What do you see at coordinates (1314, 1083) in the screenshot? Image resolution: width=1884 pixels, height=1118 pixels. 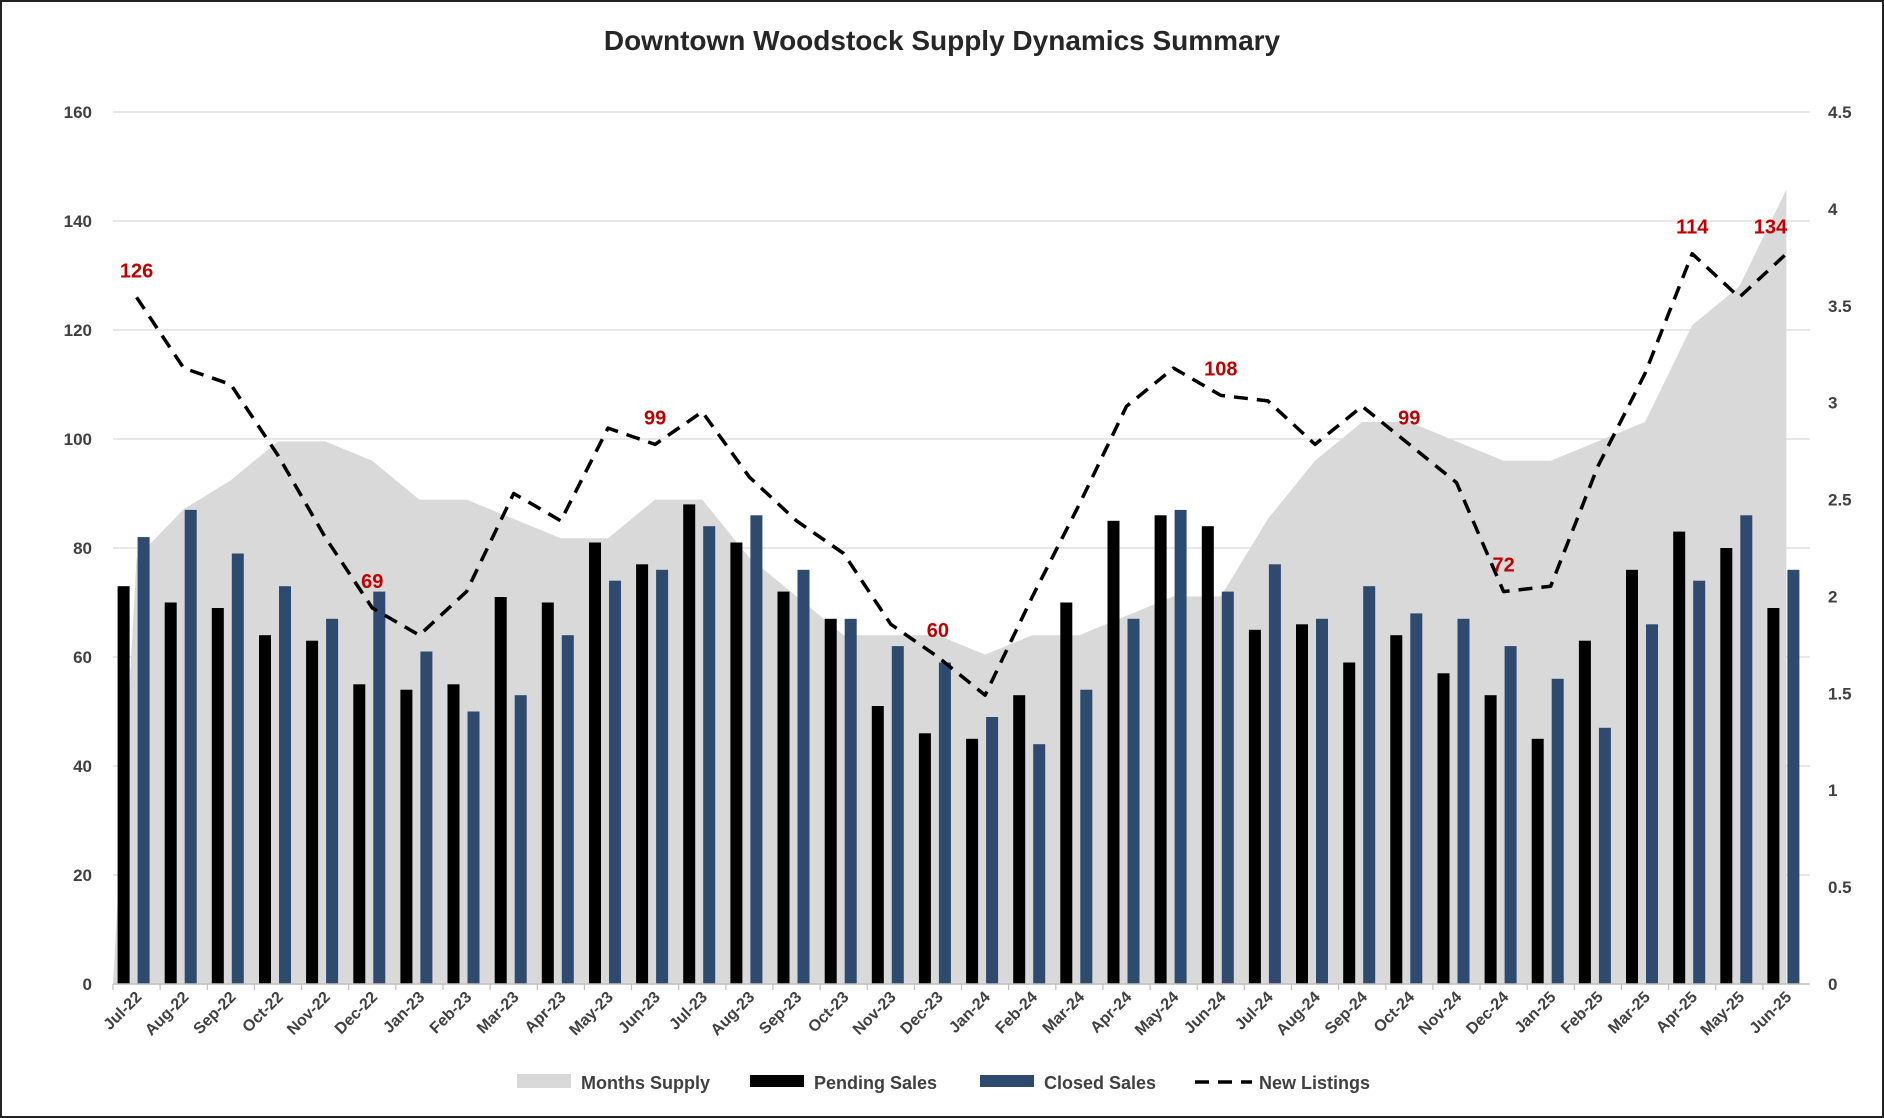 I see `legend-label-new-listings: New Listings` at bounding box center [1314, 1083].